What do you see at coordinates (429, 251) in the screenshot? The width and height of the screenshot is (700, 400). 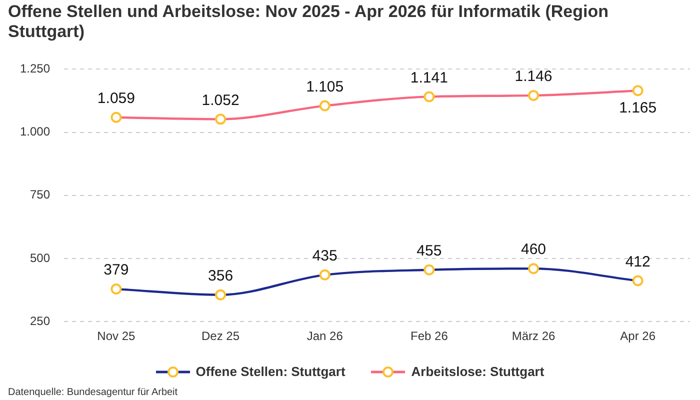 I see `data-label: 455` at bounding box center [429, 251].